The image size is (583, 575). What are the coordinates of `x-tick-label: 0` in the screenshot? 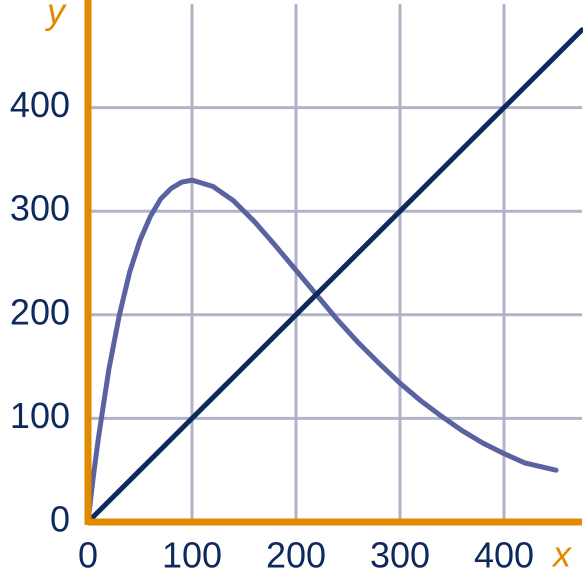 It's located at (88, 555).